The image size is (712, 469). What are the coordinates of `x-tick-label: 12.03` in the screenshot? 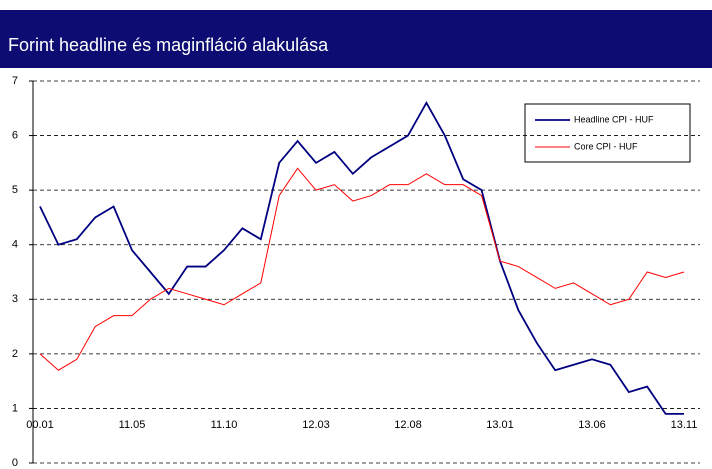 It's located at (316, 425).